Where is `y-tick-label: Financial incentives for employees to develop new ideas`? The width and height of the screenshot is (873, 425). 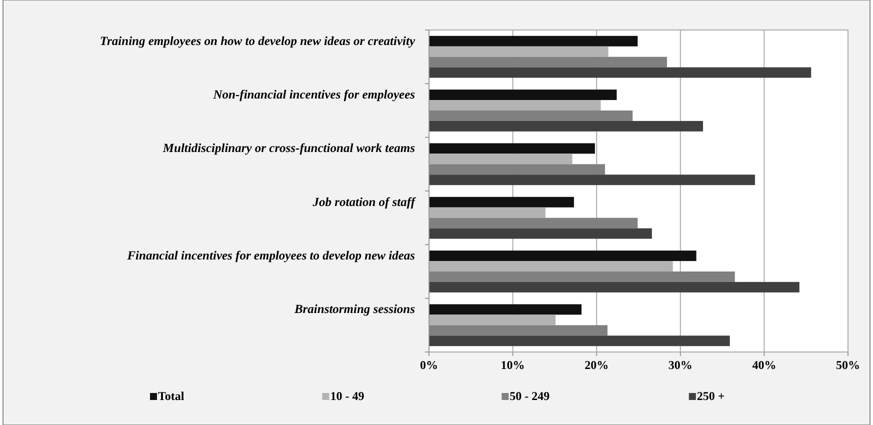 y-tick-label: Financial incentives for employees to develop new ideas is located at coordinates (271, 255).